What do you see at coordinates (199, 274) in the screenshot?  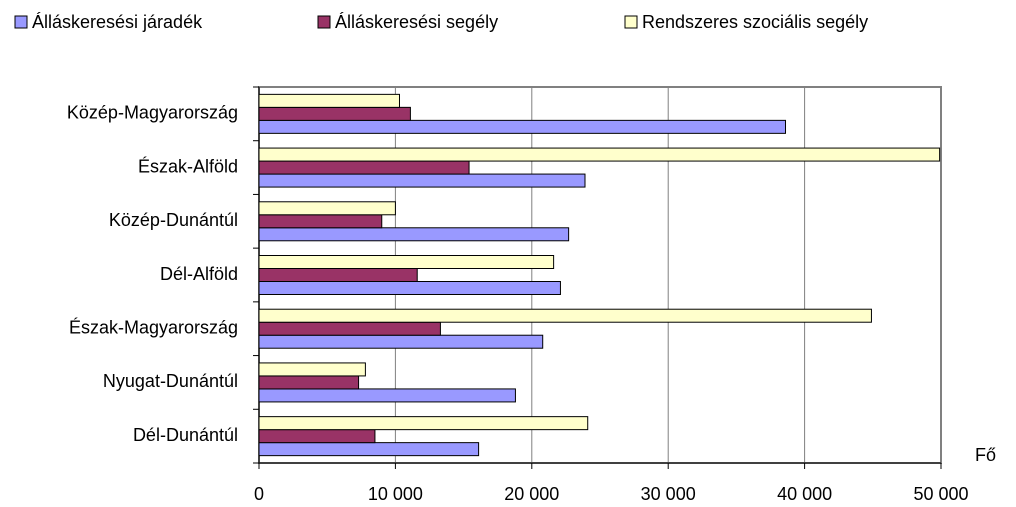 I see `y-tick-label: Dél-Alföld` at bounding box center [199, 274].